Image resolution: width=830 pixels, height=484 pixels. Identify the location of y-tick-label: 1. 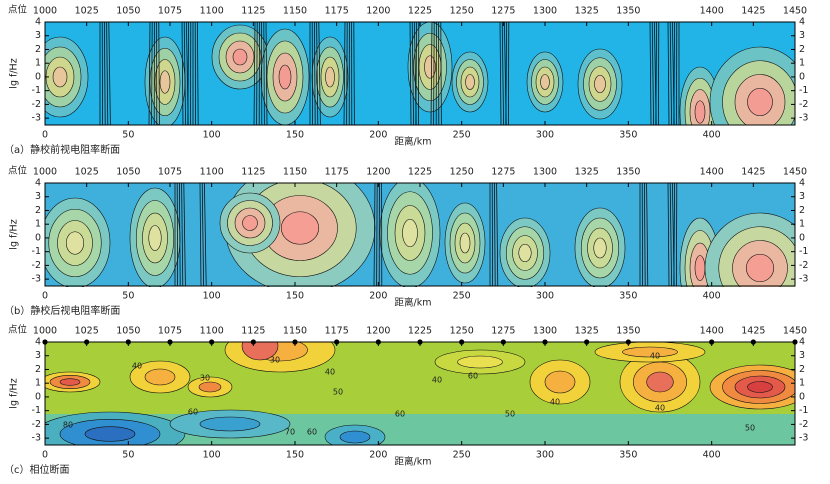
(38, 224).